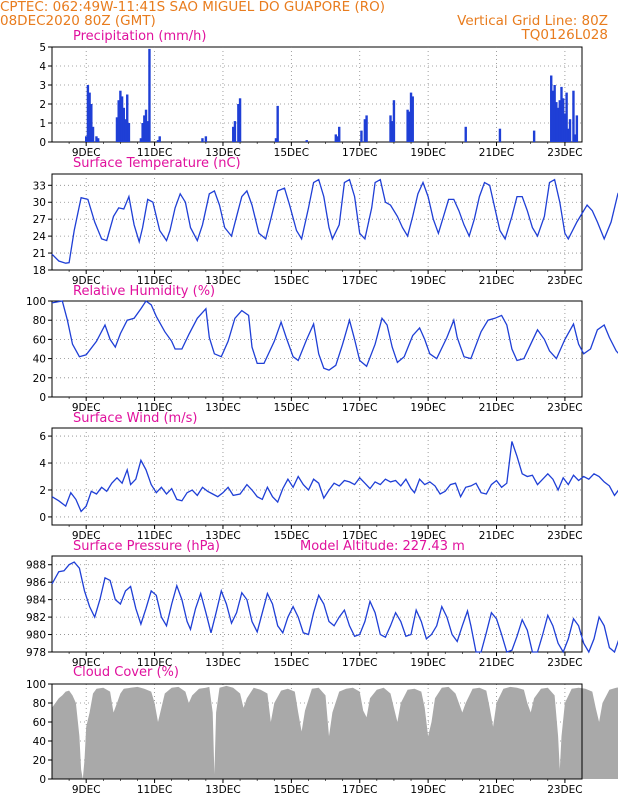  I want to click on temp-title: Surface Temperature (nC), so click(157, 163).